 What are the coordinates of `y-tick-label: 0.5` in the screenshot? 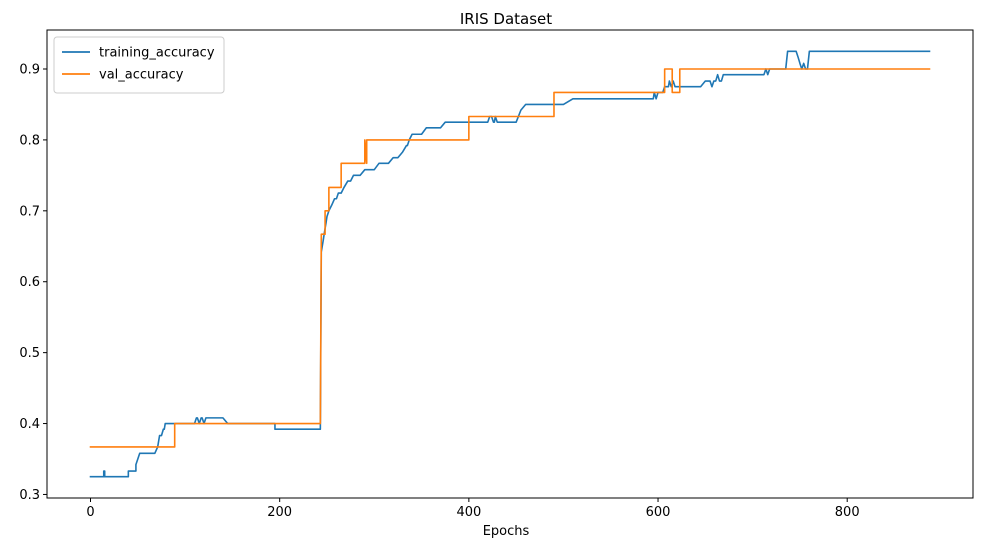 It's located at (29, 353).